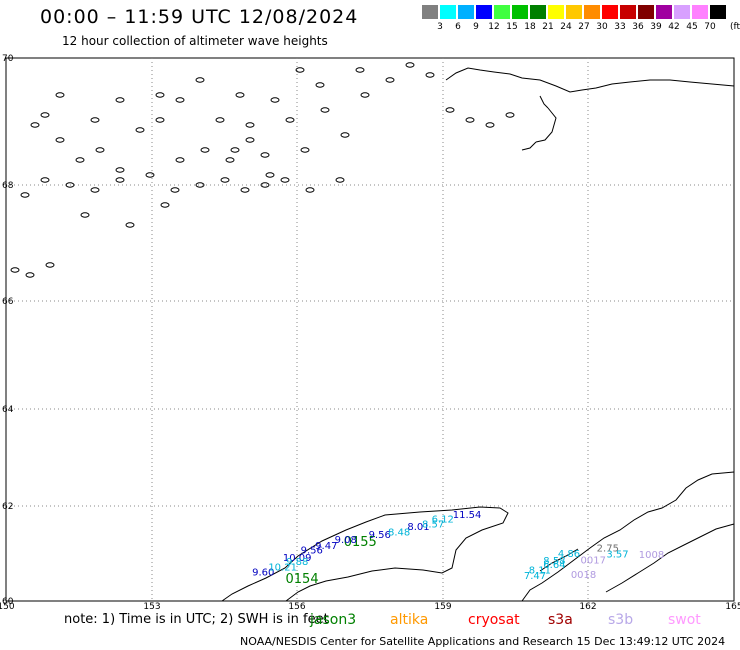 The image size is (740, 650). I want to click on lon-label: 150, so click(7, 607).